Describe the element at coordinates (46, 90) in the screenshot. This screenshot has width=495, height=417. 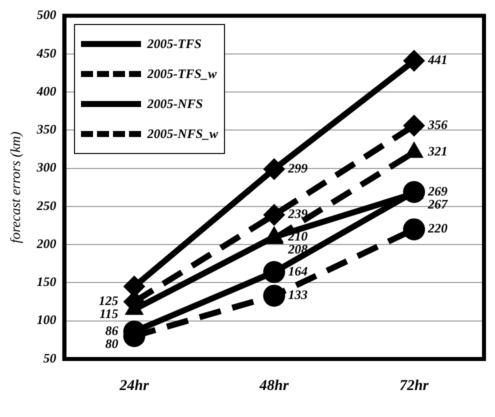
I see `y-tick-label: 400` at that location.